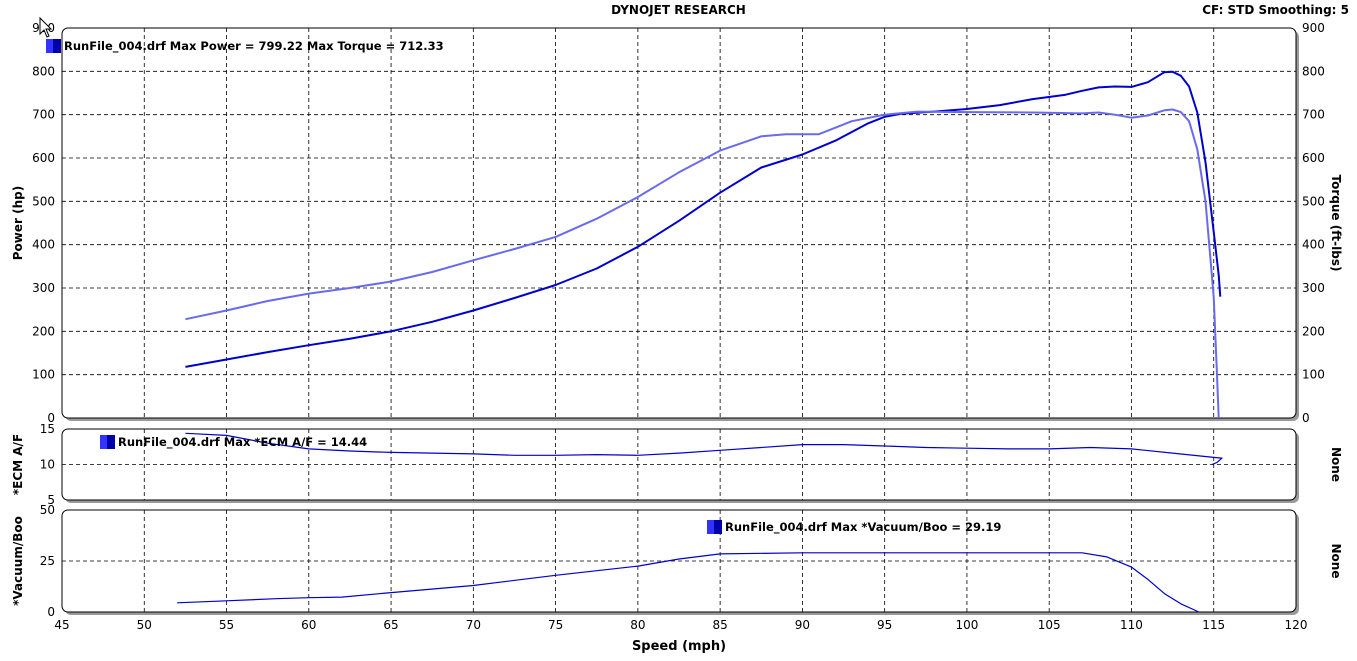 The image size is (1357, 661). What do you see at coordinates (863, 527) in the screenshot?
I see `legend-entry: RunFile_004.drf Max *Vacuum/Boo = 29.19` at bounding box center [863, 527].